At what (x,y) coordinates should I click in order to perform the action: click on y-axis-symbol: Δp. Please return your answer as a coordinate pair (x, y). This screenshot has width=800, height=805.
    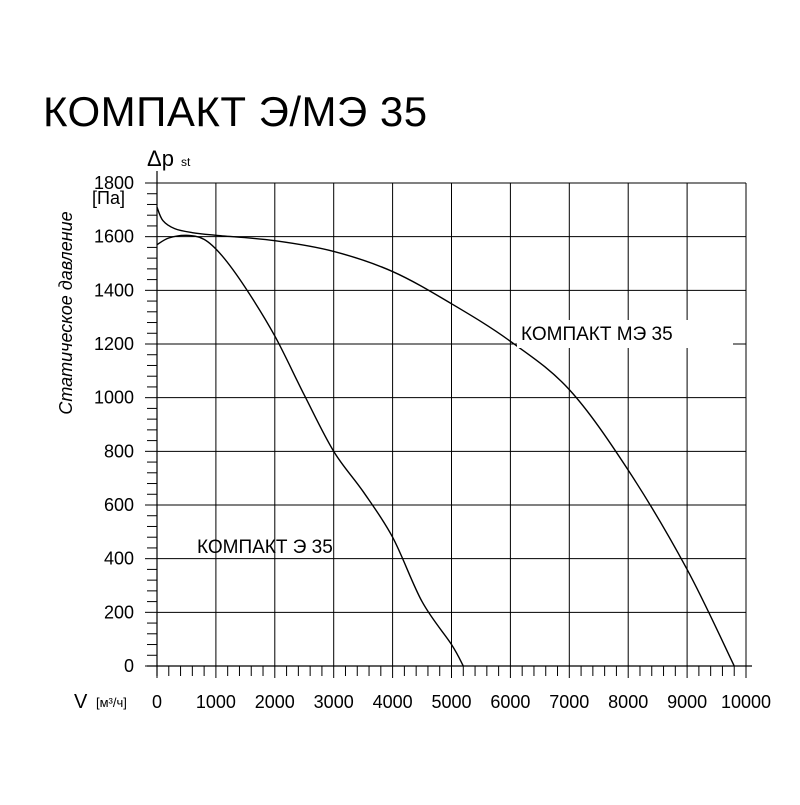
    Looking at the image, I should click on (160, 158).